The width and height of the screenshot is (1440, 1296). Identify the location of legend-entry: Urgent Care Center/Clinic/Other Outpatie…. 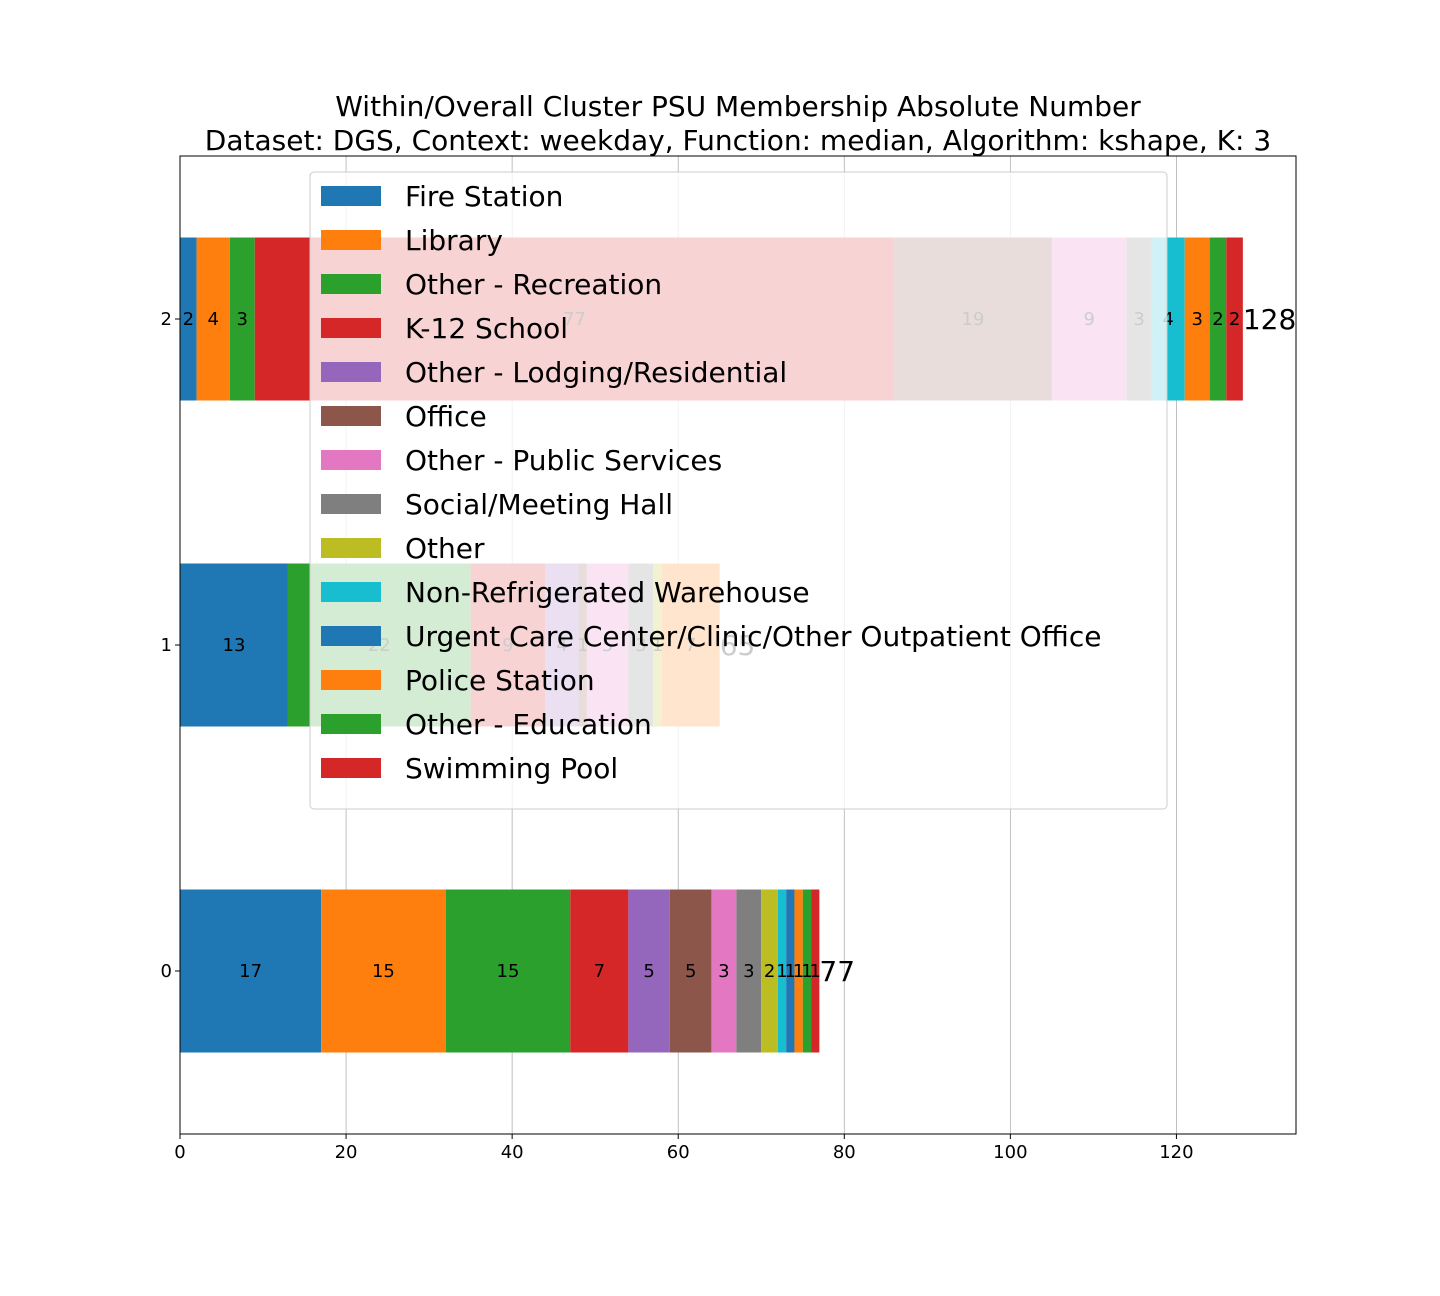
(753, 636).